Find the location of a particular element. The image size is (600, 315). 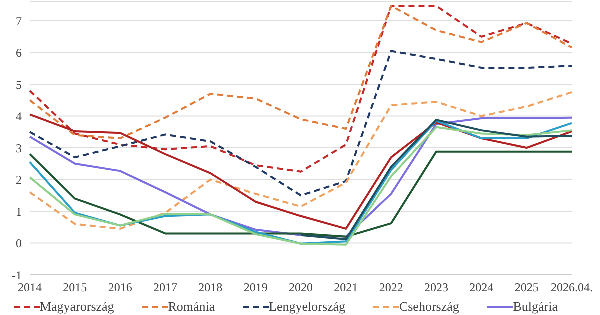

y-tick-label: 4 is located at coordinates (19, 117).